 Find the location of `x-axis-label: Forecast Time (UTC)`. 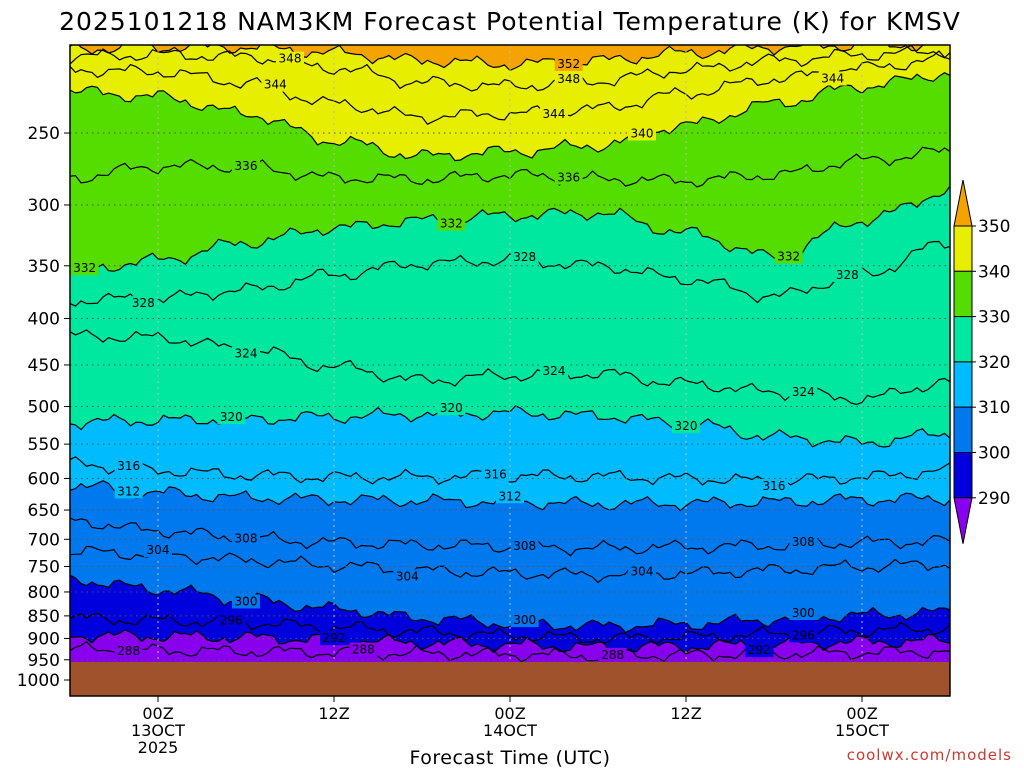

x-axis-label: Forecast Time (UTC) is located at coordinates (510, 757).